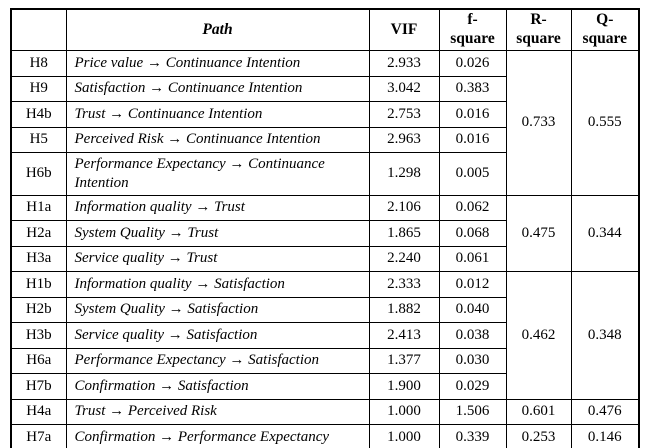 This screenshot has height=448, width=646. Describe the element at coordinates (472, 88) in the screenshot. I see `f-square-cell: 0.383` at that location.